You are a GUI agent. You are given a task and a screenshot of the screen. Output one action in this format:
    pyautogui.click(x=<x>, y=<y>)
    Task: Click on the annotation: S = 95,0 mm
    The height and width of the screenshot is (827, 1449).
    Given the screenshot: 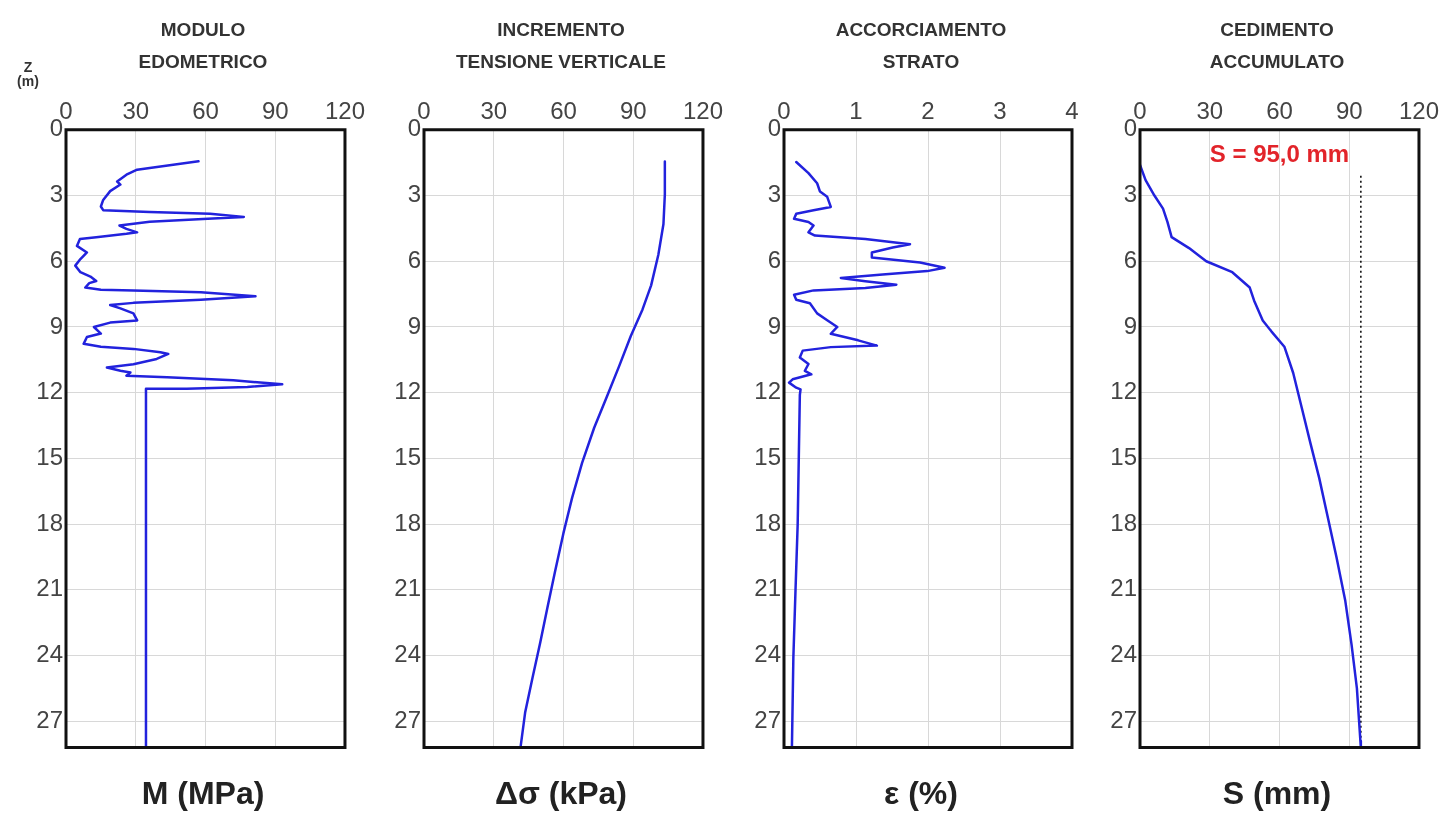 What is the action you would take?
    pyautogui.click(x=1279, y=154)
    